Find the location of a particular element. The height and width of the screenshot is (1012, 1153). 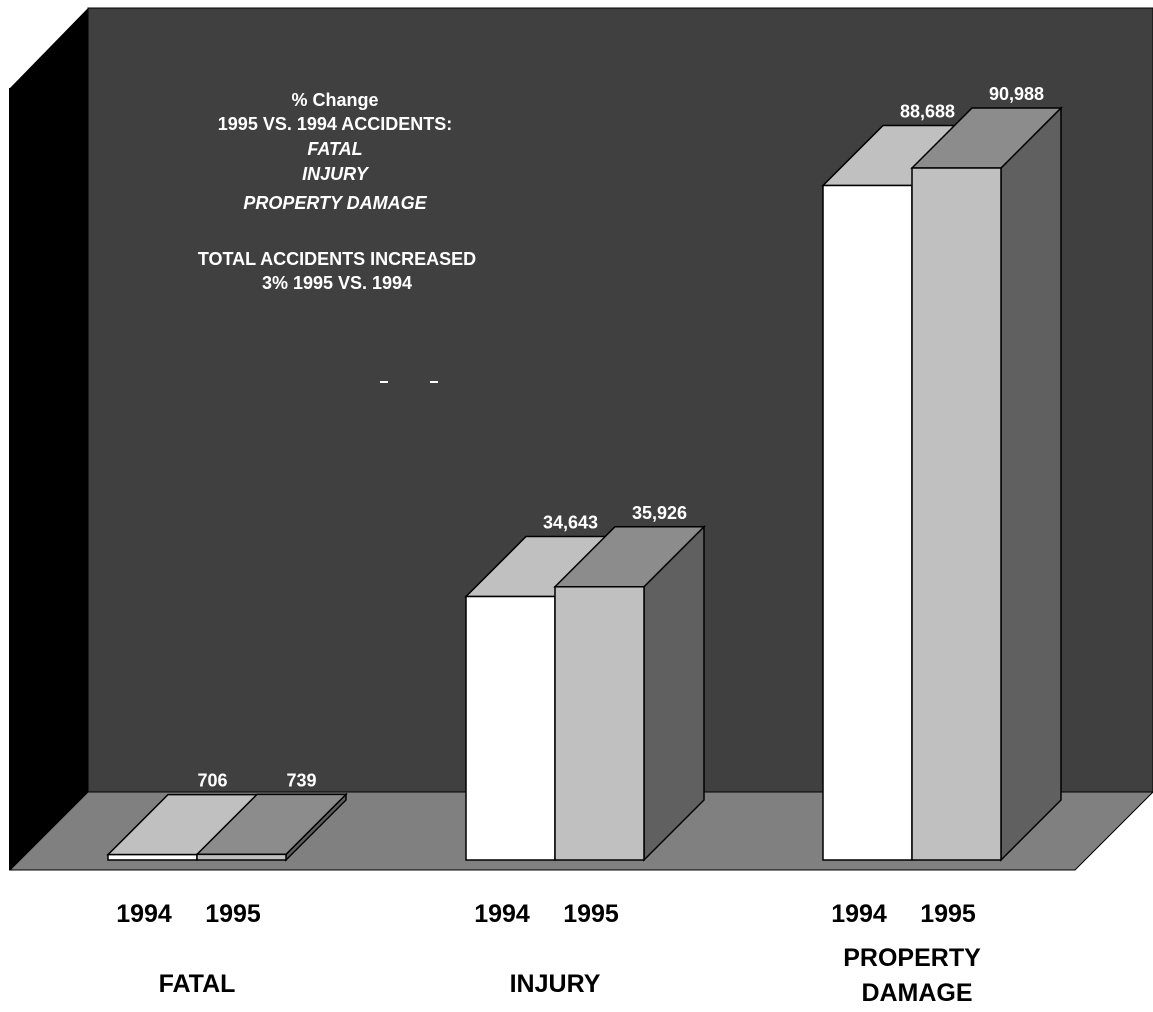

annotation-title-line-2: 1995 VS. 1994 ACCIDENTS: is located at coordinates (335, 124).